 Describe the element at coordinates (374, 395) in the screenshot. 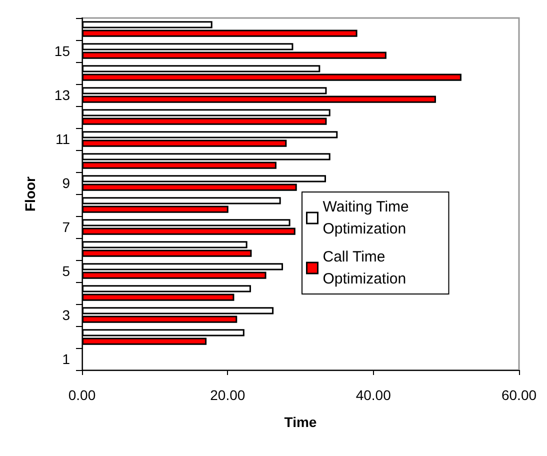

I see `x-tick-label: 40.00` at that location.